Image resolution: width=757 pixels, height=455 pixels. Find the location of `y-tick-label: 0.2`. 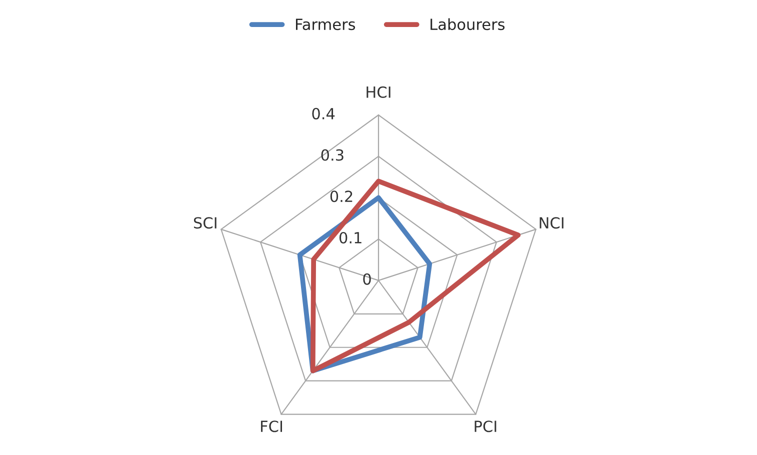

y-tick-label: 0.2 is located at coordinates (341, 196).